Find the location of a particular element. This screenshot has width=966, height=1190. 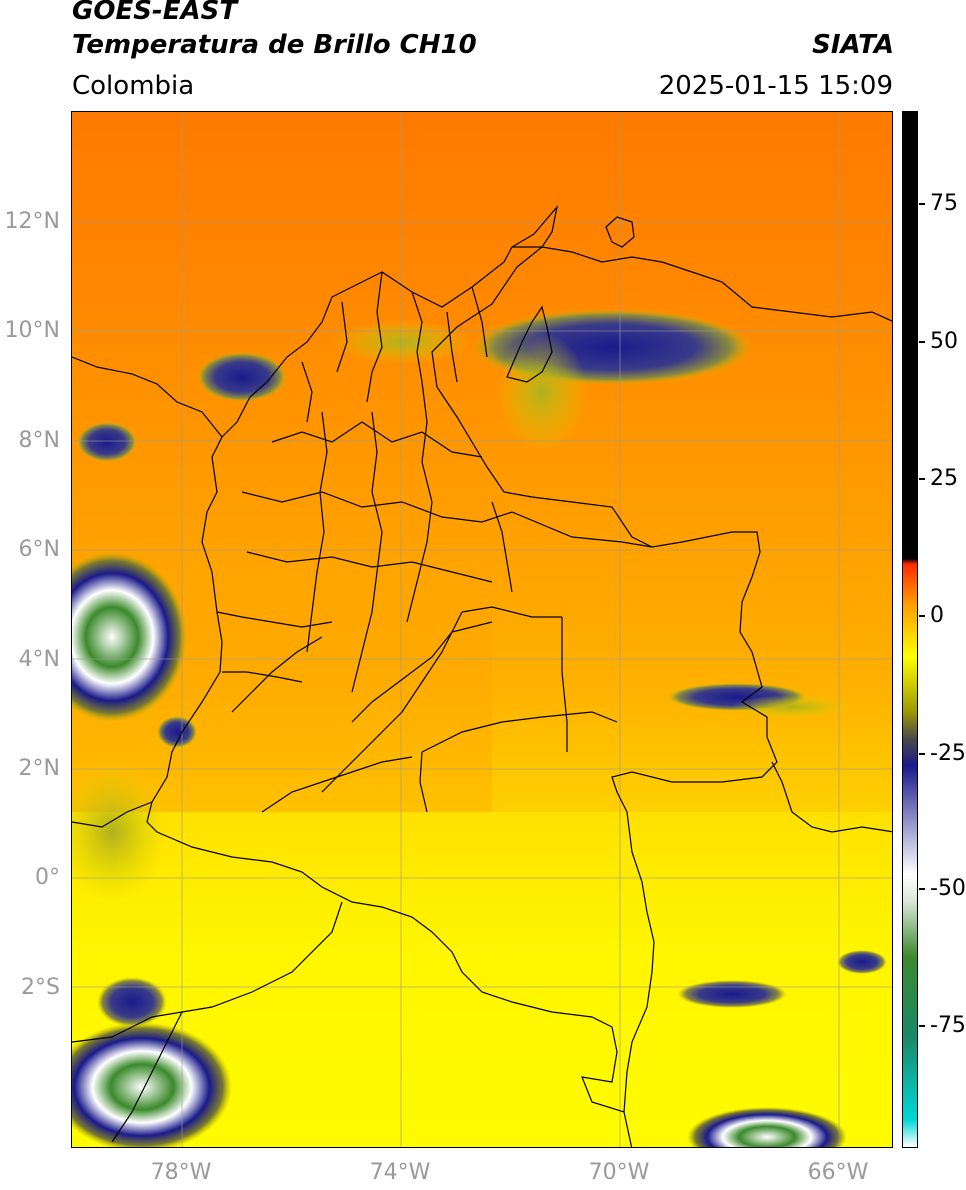

lat-label-8n: 8°N is located at coordinates (39, 440).